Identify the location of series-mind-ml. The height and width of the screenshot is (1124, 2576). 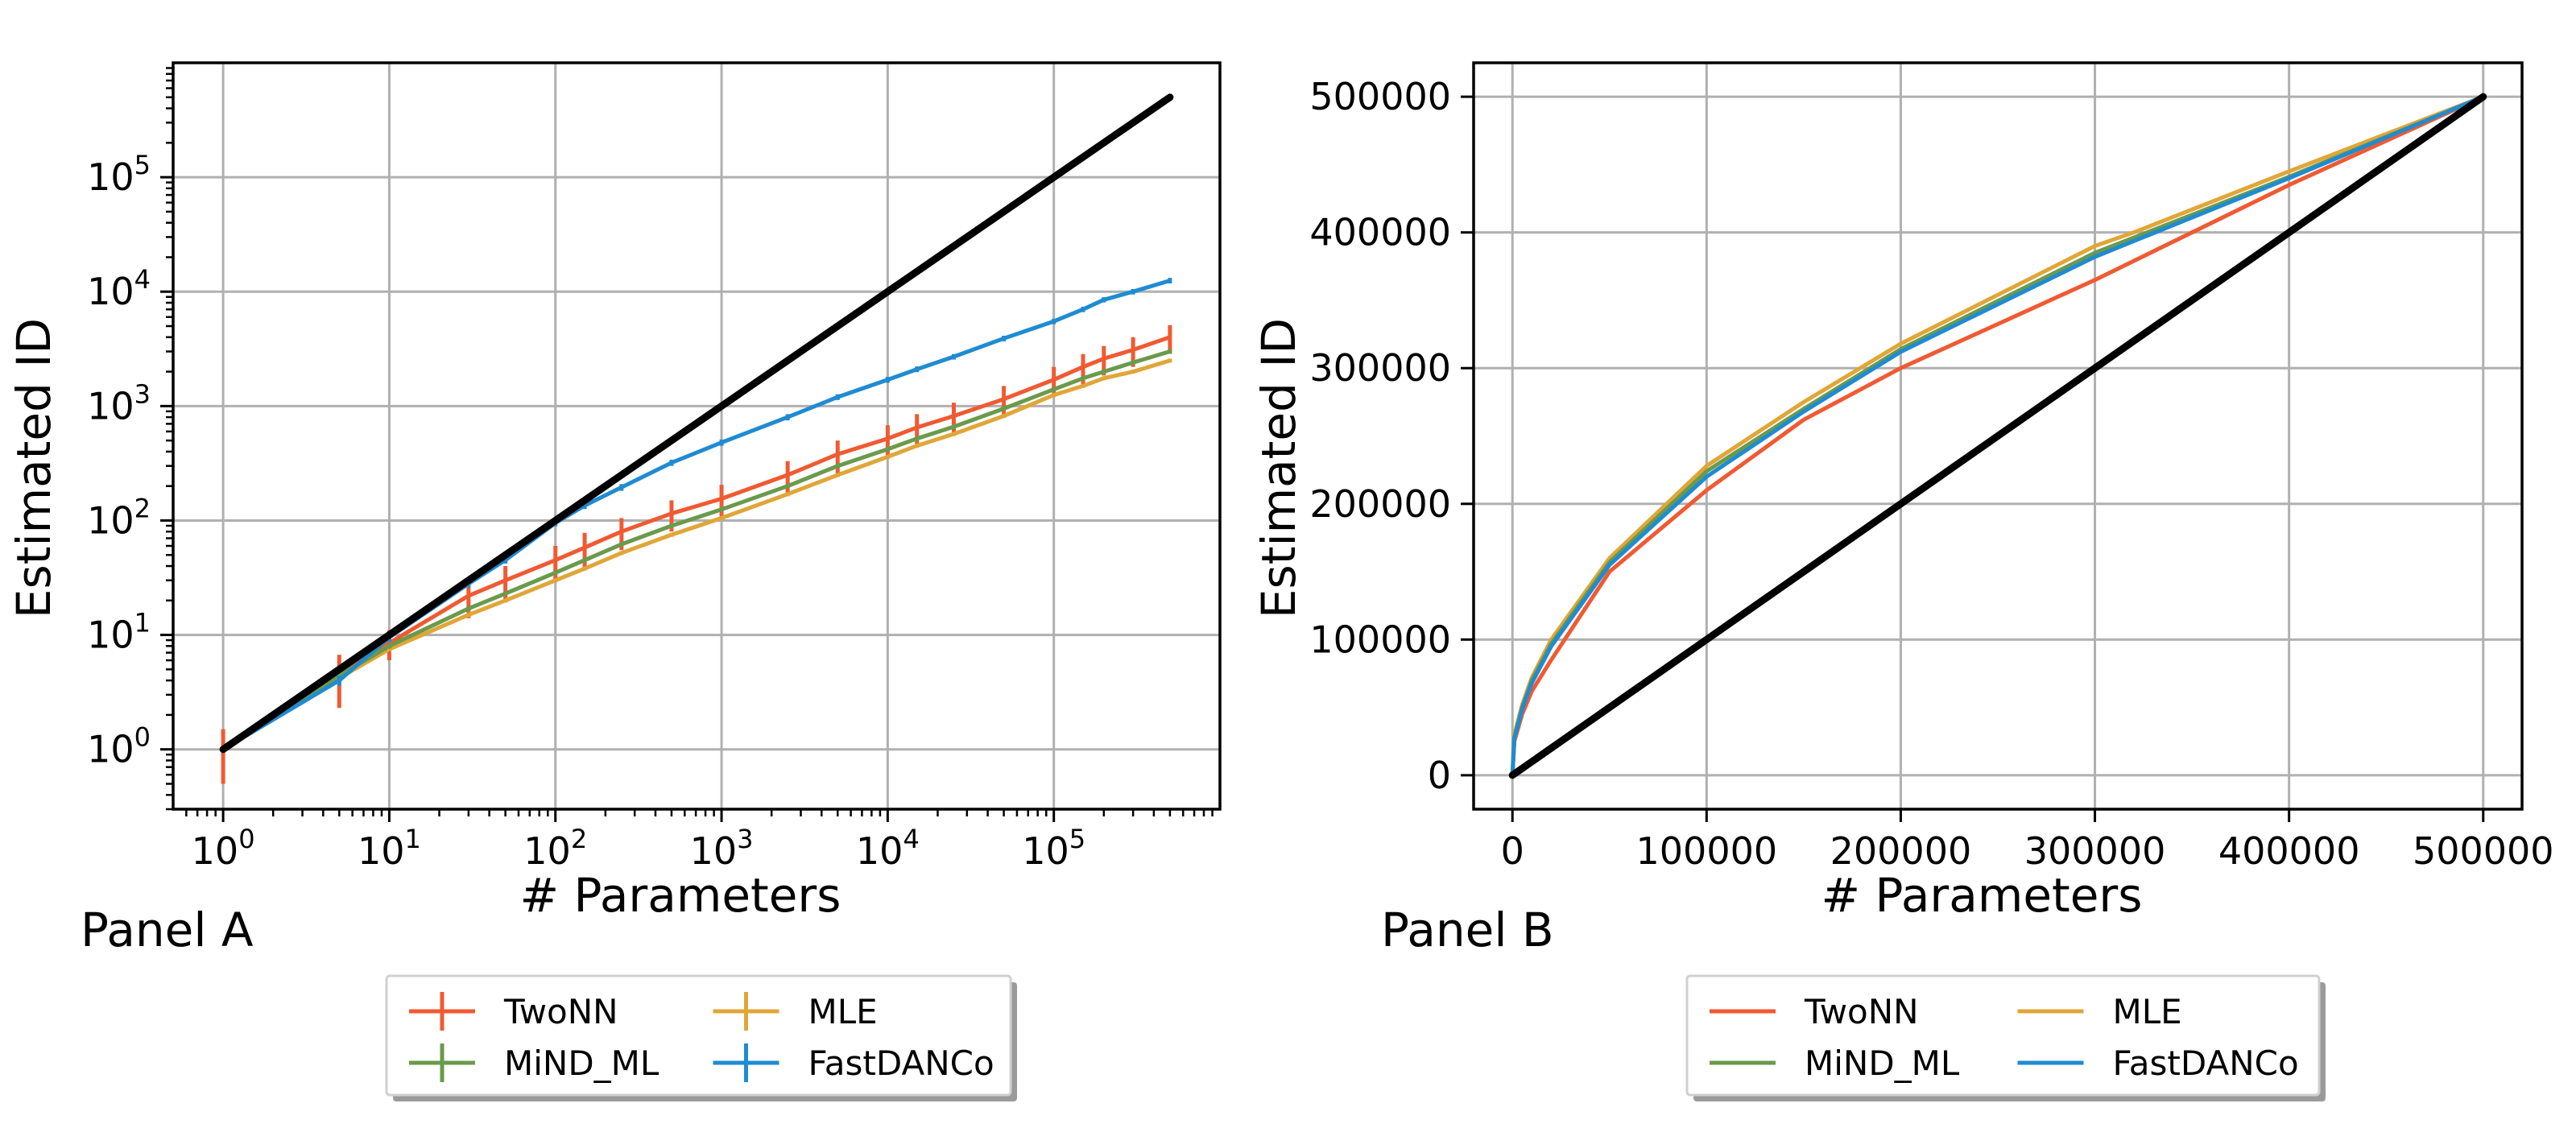
(697, 550).